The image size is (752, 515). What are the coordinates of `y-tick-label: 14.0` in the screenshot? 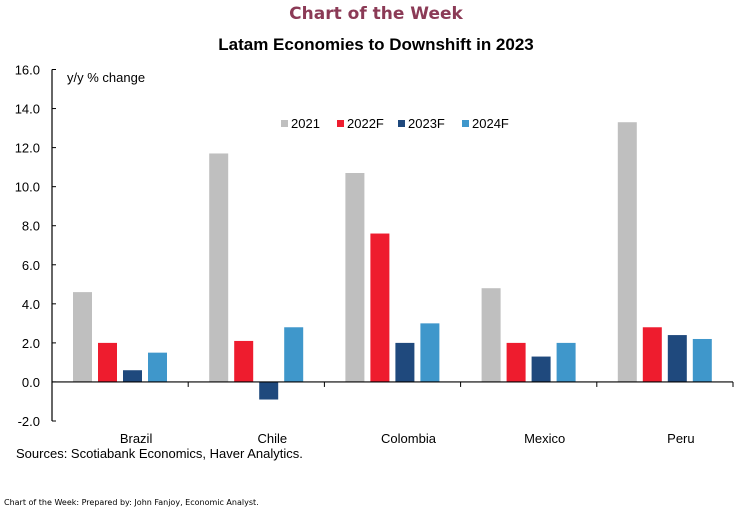 It's located at (27, 109).